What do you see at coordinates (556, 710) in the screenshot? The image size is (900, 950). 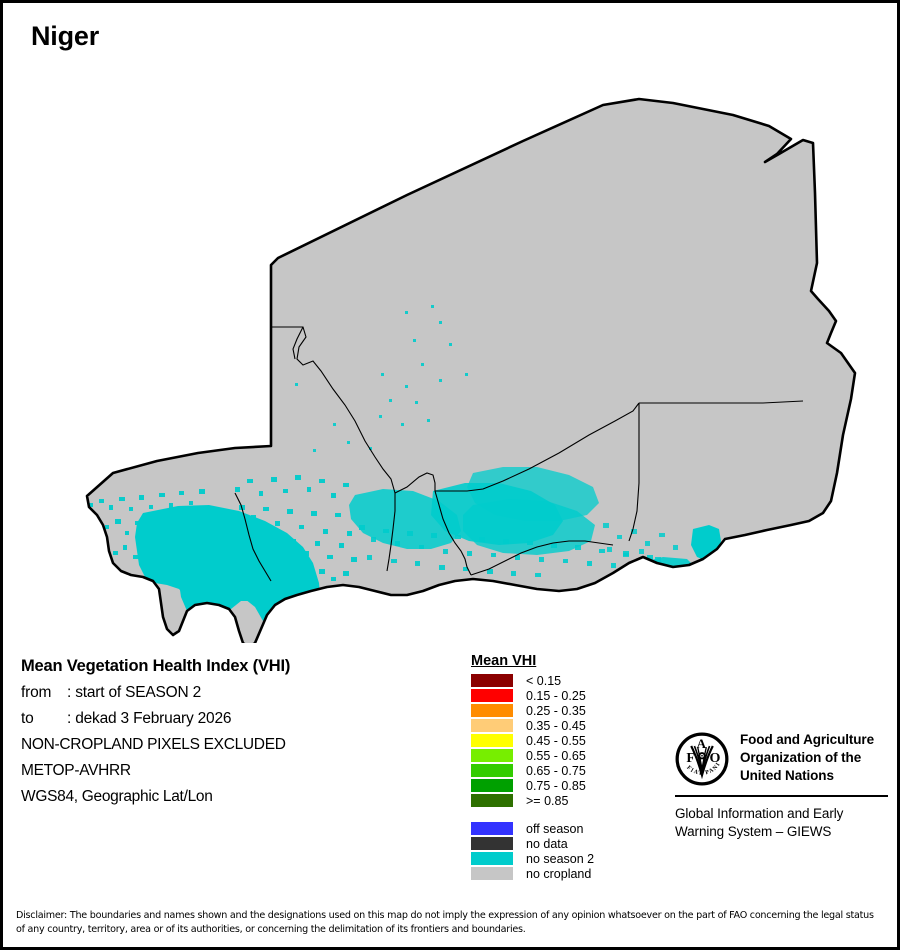 I see `legend-item-label: 0.25 - 0.35` at bounding box center [556, 710].